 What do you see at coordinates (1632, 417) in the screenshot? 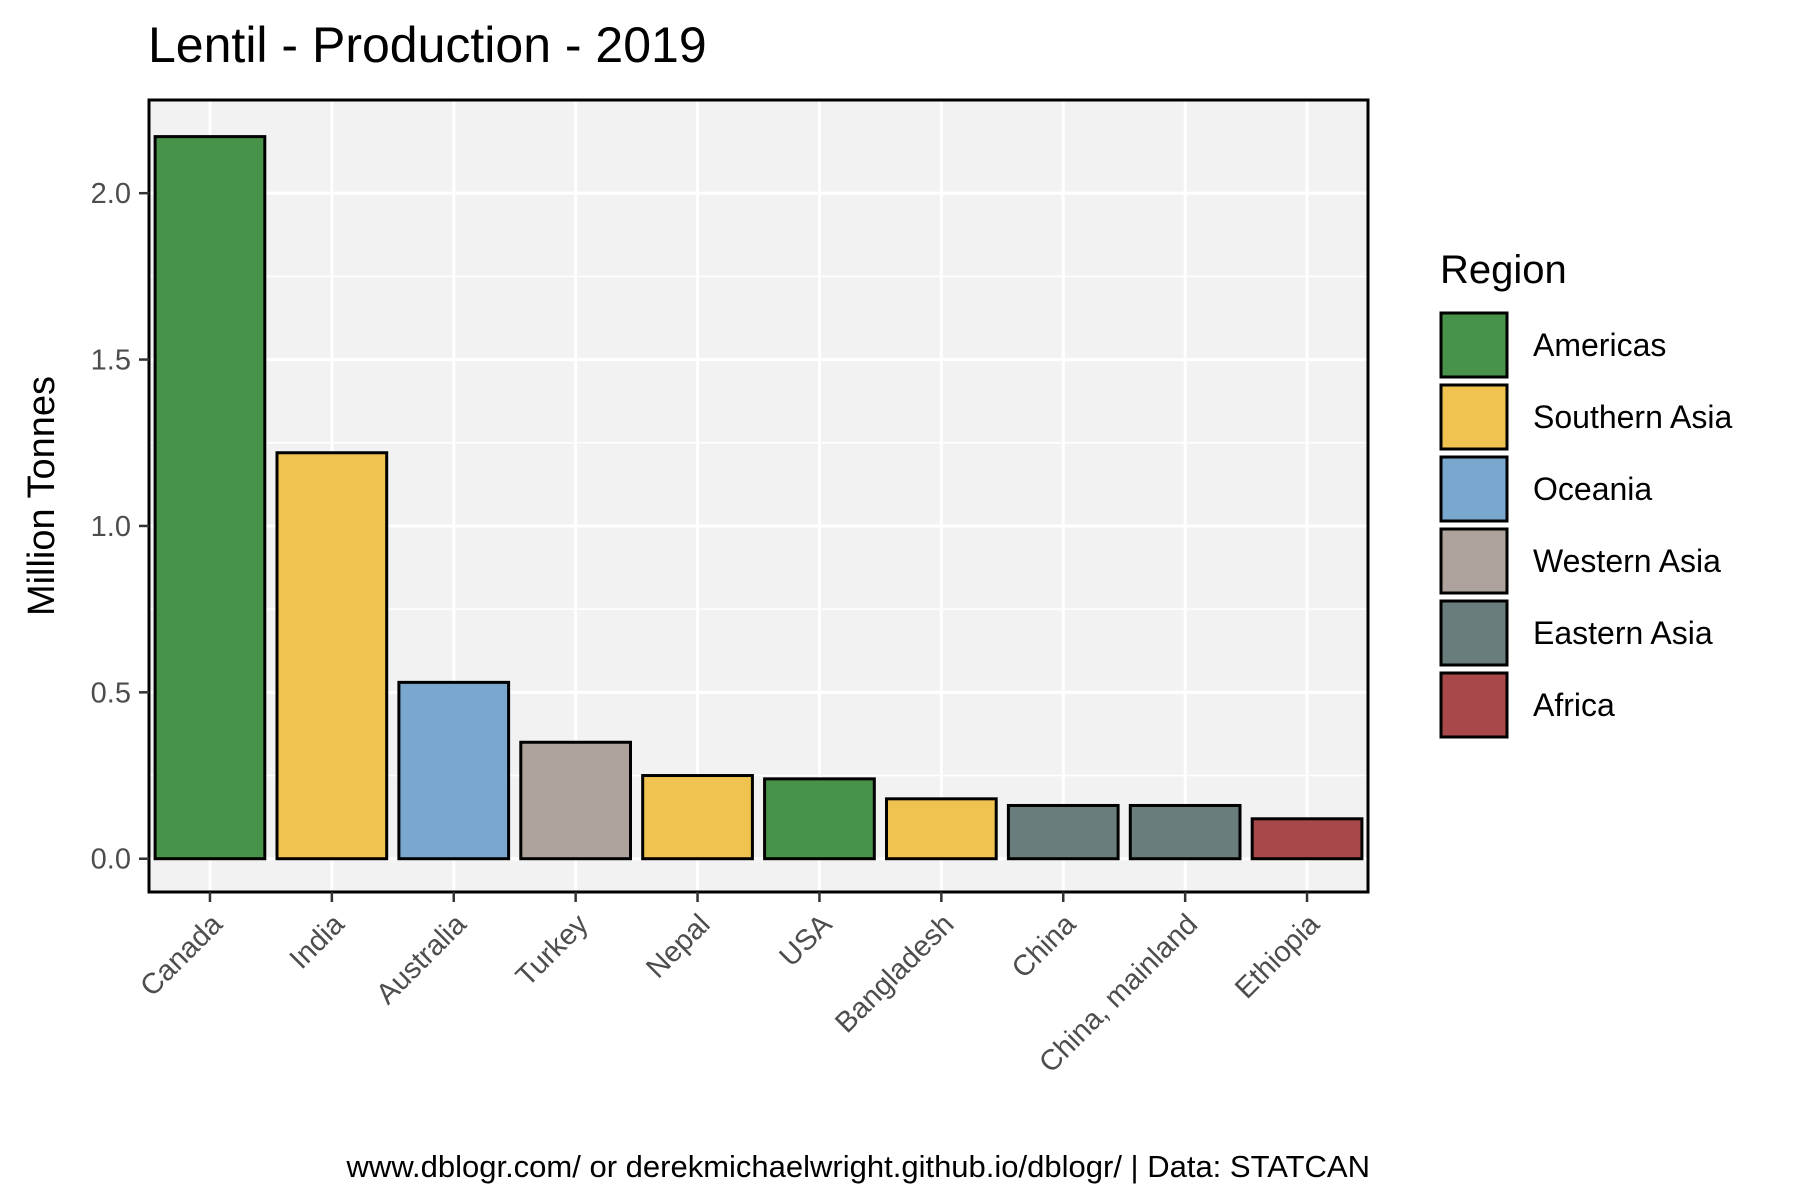
I see `legend-label: Southern Asia` at bounding box center [1632, 417].